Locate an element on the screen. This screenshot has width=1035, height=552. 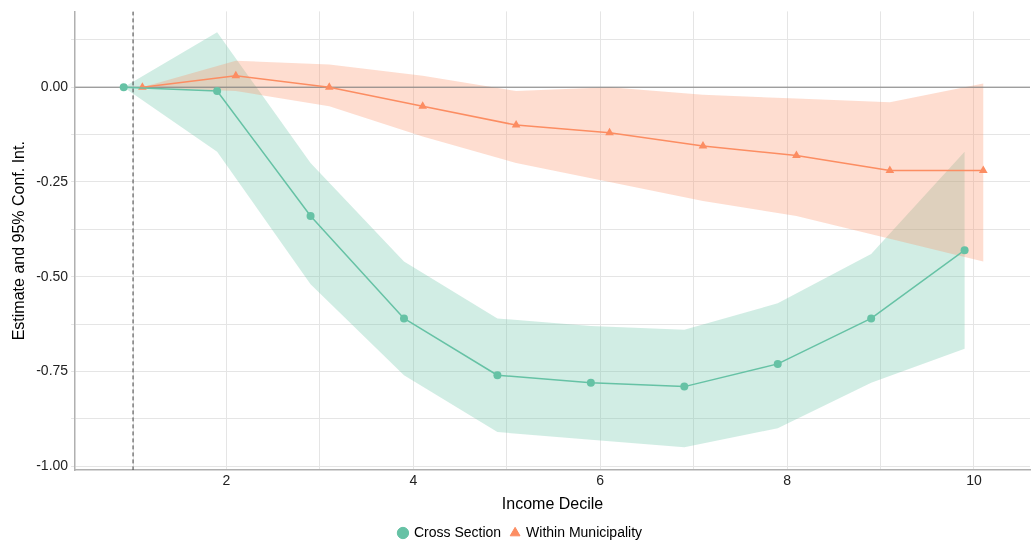
x-axis-title: Income Decile is located at coordinates (552, 503).